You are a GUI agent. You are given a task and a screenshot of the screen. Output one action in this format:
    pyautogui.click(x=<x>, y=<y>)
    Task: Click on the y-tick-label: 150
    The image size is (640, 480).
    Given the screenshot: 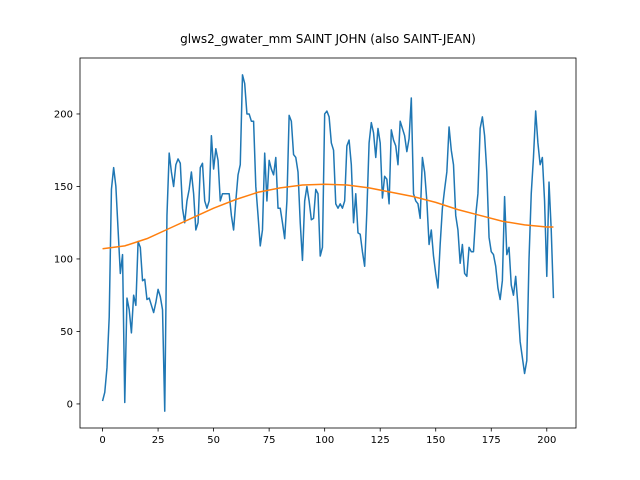 What is the action you would take?
    pyautogui.click(x=63, y=187)
    